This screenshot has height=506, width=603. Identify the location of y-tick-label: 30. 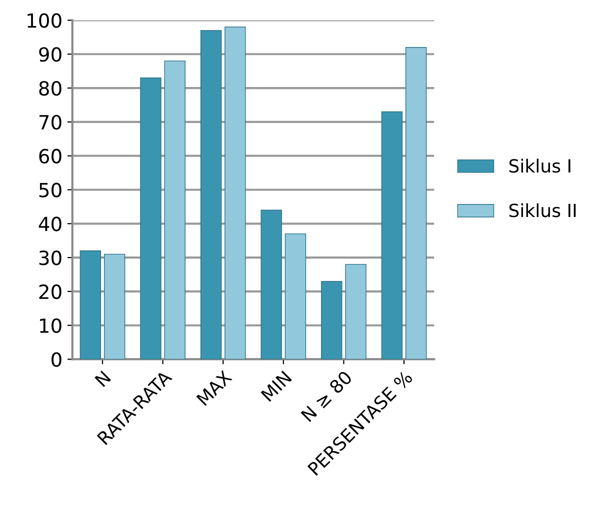
(50, 258).